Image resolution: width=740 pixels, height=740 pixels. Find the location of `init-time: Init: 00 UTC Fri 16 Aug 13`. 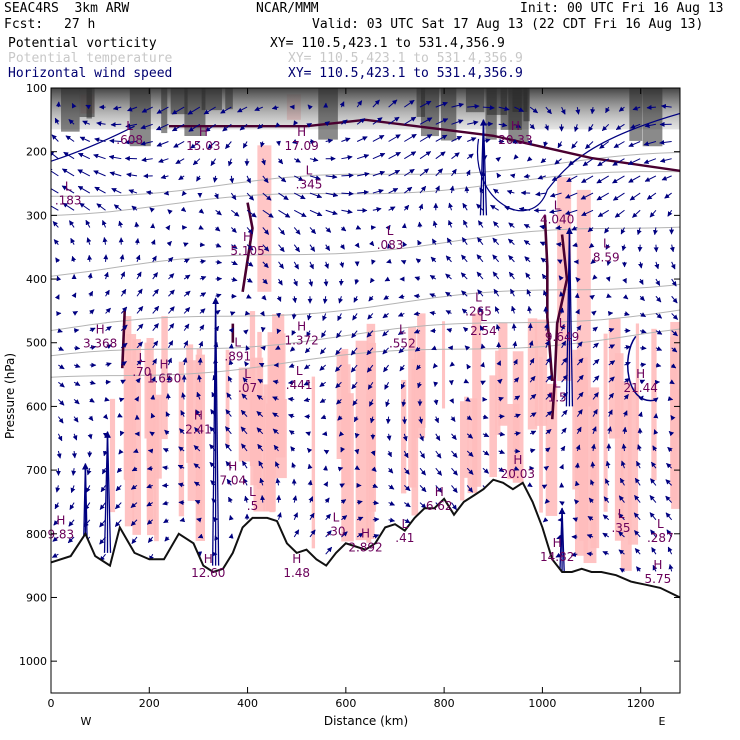

init-time: Init: 00 UTC Fri 16 Aug 13 is located at coordinates (622, 8).